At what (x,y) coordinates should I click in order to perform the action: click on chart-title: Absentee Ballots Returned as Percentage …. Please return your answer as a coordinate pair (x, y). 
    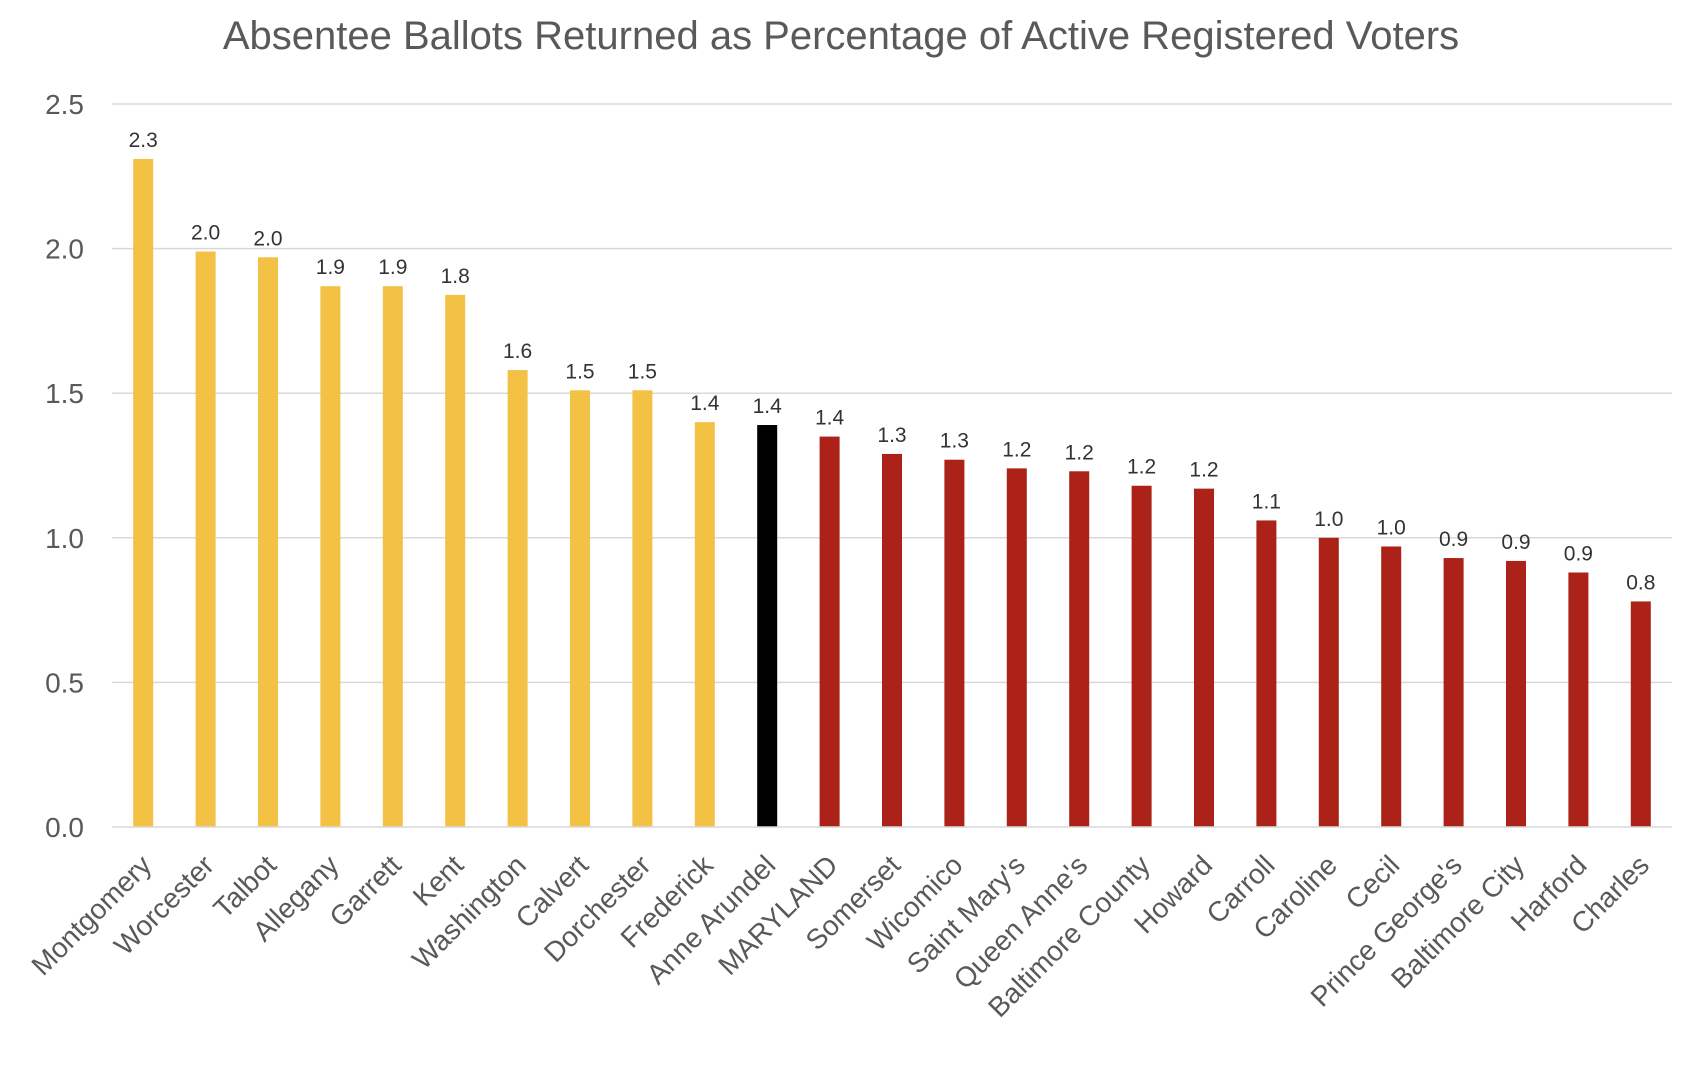
    Looking at the image, I should click on (841, 36).